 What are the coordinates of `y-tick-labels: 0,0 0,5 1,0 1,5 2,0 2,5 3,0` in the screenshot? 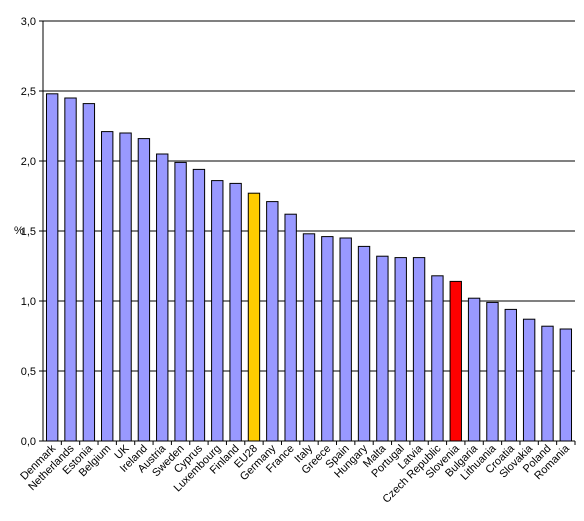 It's located at (28, 232).